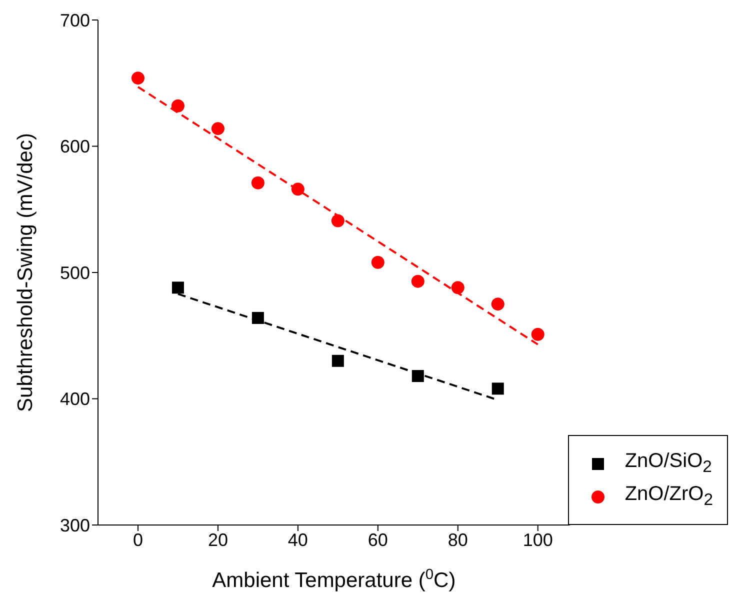  What do you see at coordinates (75, 272) in the screenshot?
I see `y-tick-label: 500` at bounding box center [75, 272].